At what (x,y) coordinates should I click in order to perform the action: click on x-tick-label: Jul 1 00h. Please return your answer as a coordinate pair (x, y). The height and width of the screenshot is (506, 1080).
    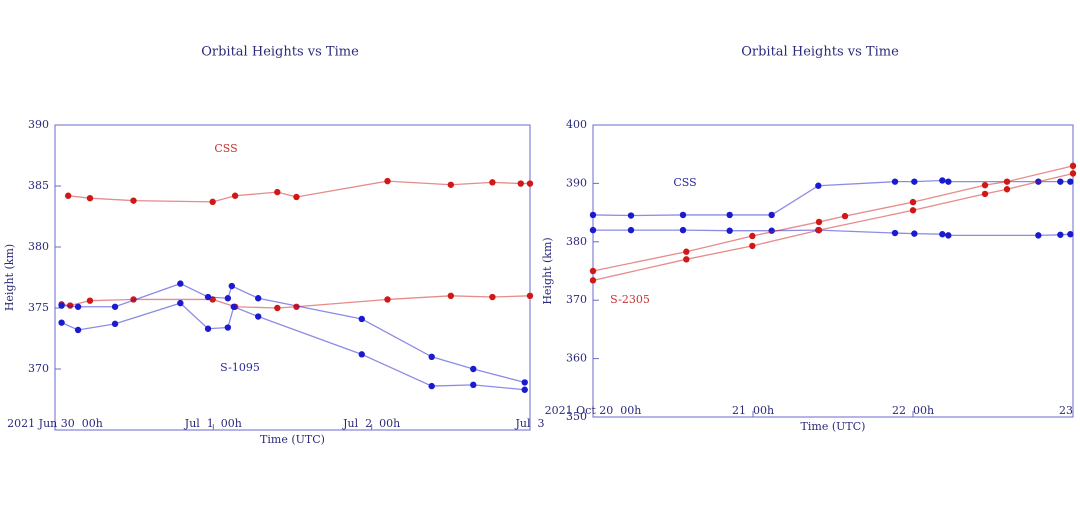
    Looking at the image, I should click on (213, 423).